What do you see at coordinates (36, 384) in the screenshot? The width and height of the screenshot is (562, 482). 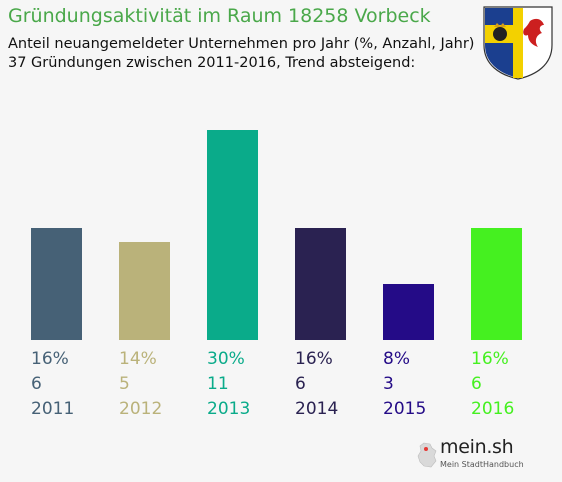 I see `count-label-2011: 6` at bounding box center [36, 384].